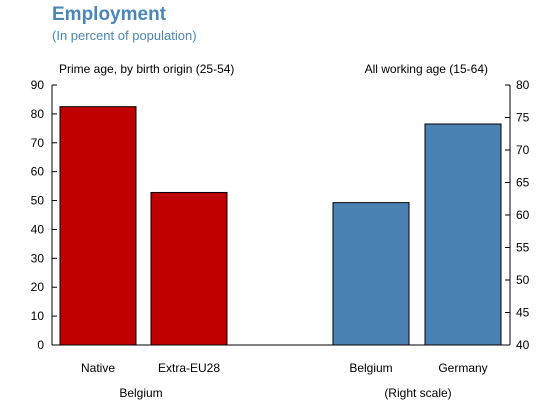 This screenshot has height=409, width=546. What do you see at coordinates (124, 35) in the screenshot?
I see `chart-subtitle: (In percent of population)` at bounding box center [124, 35].